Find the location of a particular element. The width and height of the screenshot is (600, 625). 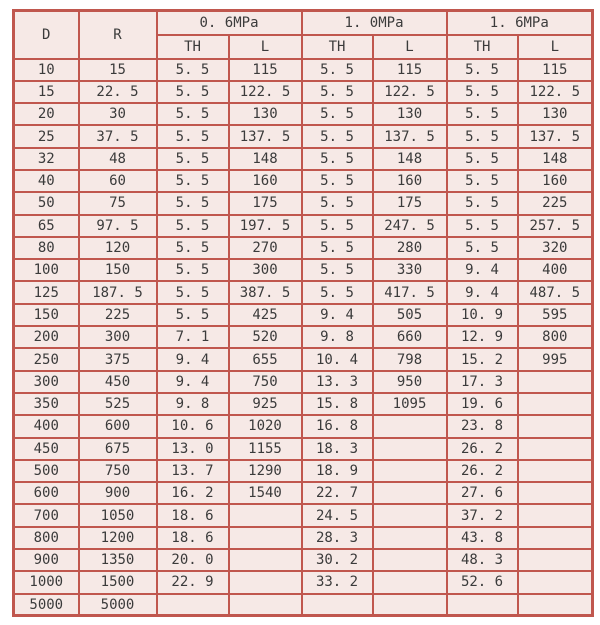

table-row: 500 750 13. 7 1290 18. 9 26. 2 is located at coordinates (303, 471).